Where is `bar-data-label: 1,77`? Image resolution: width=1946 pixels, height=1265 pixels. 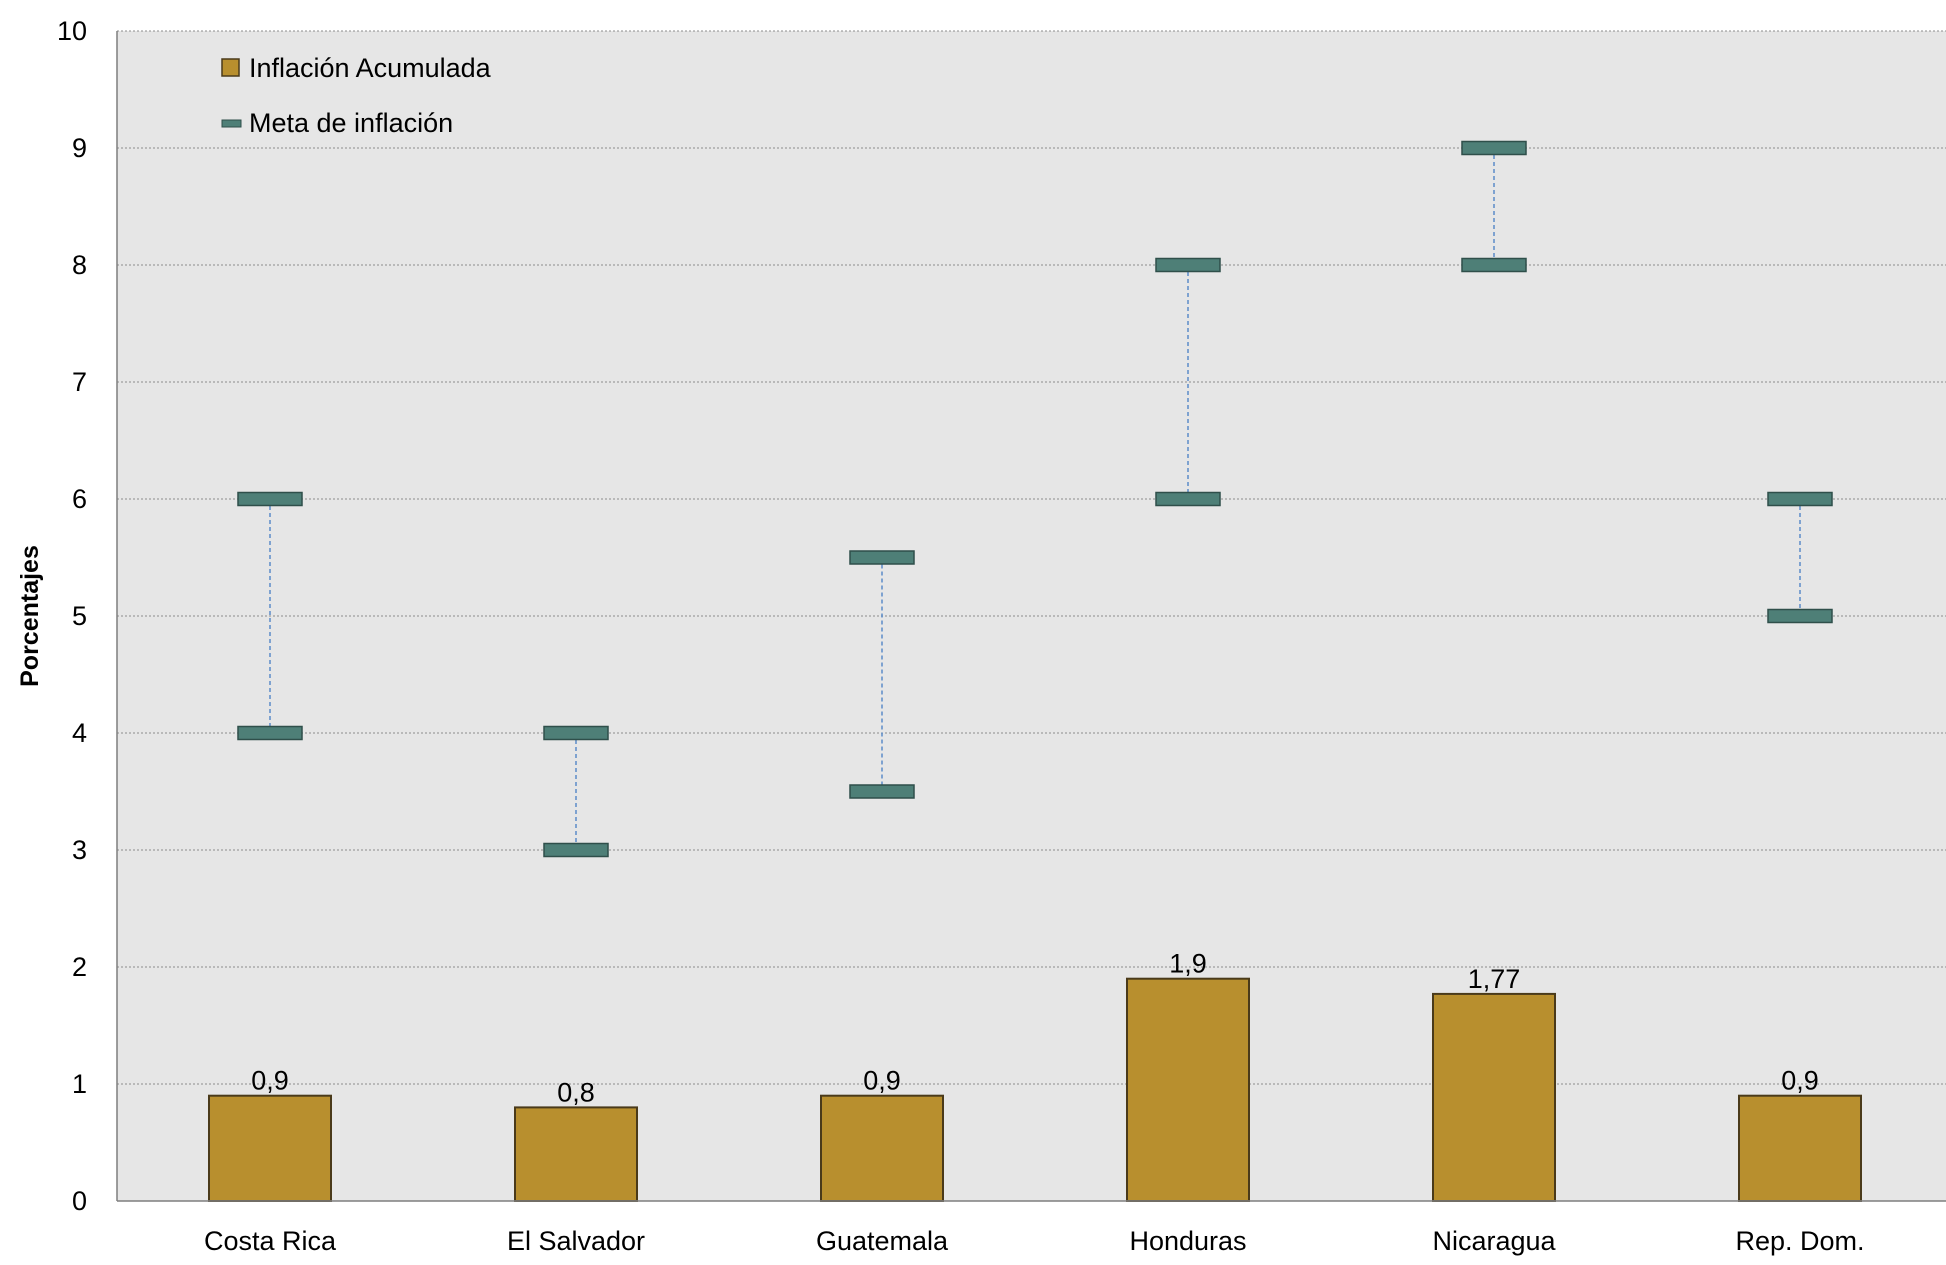
bar-data-label: 1,77 is located at coordinates (1494, 979).